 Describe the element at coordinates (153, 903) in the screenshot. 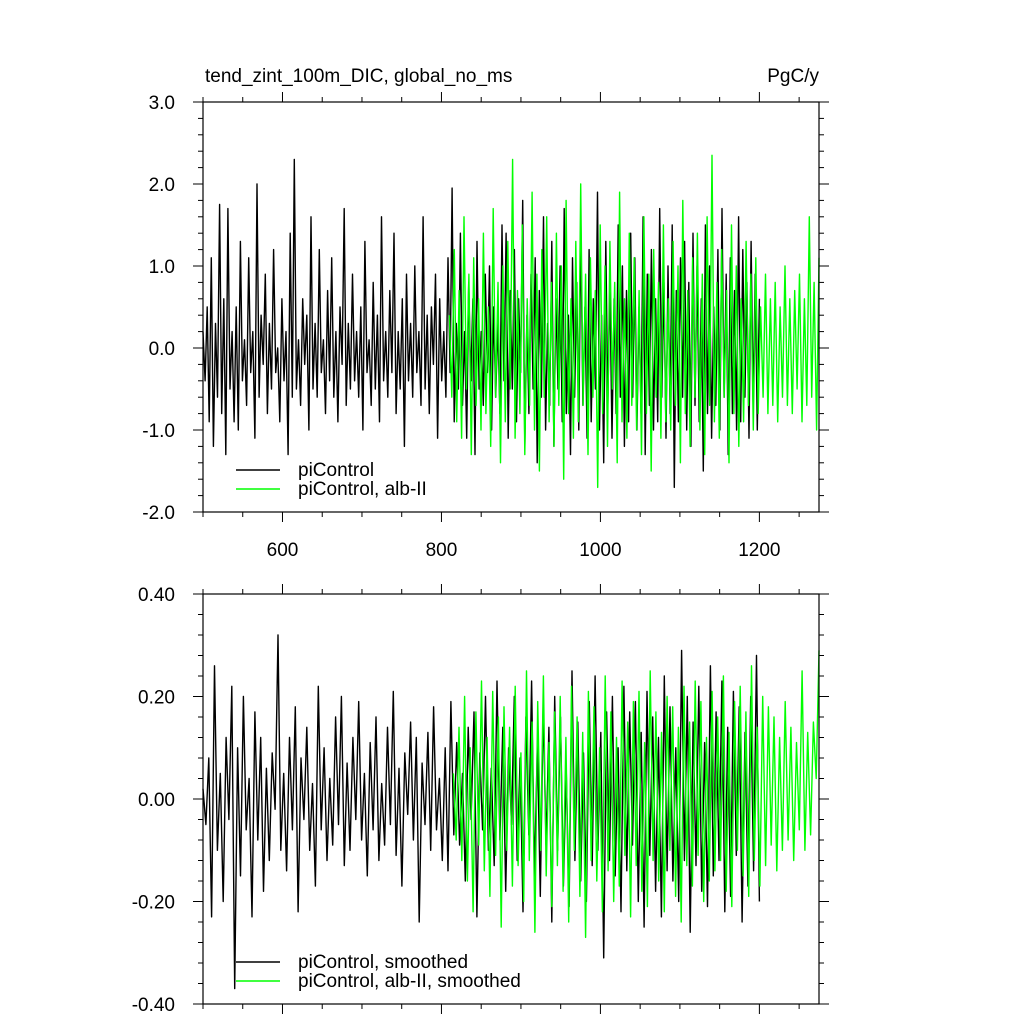

I see `y-tick-label: -0.20` at that location.